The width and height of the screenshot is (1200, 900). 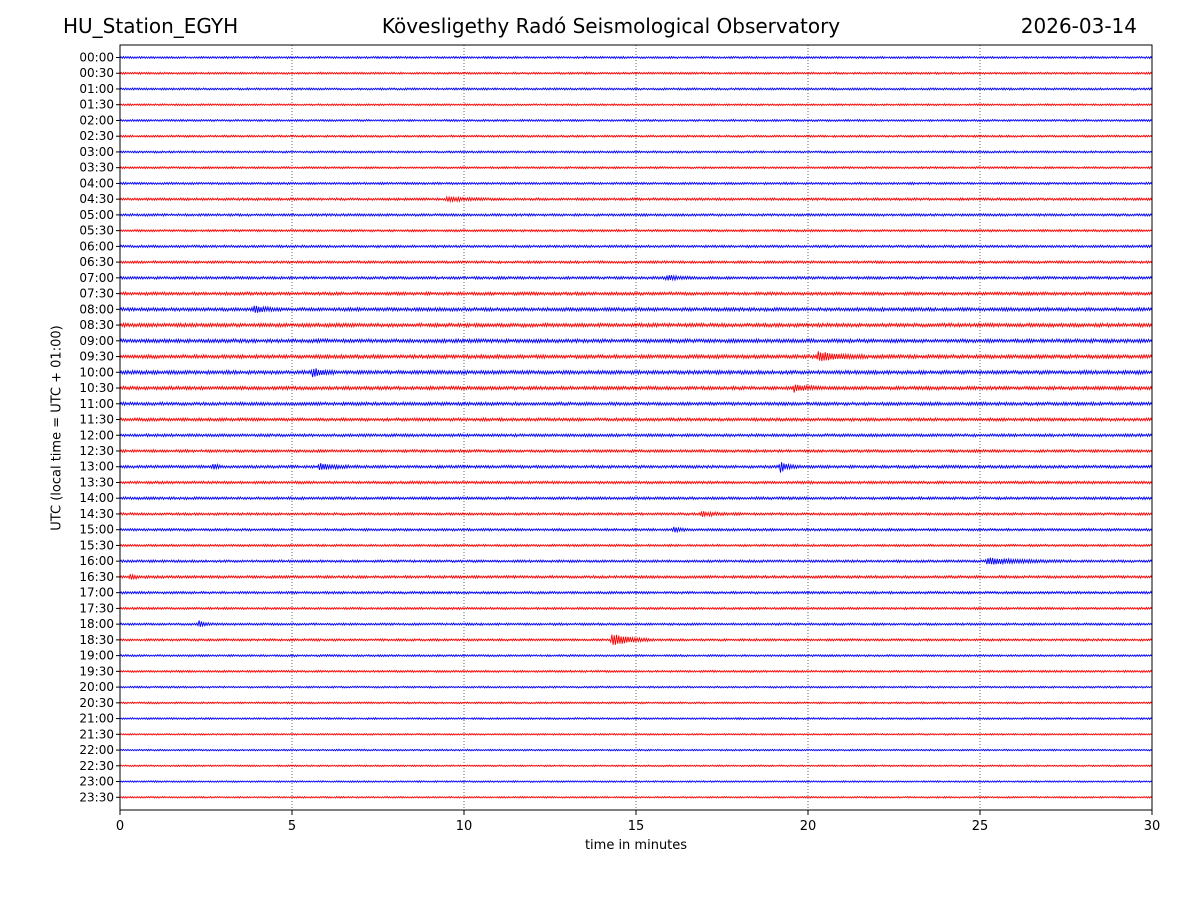 I want to click on y-tick-label: 11:00, so click(x=96, y=404).